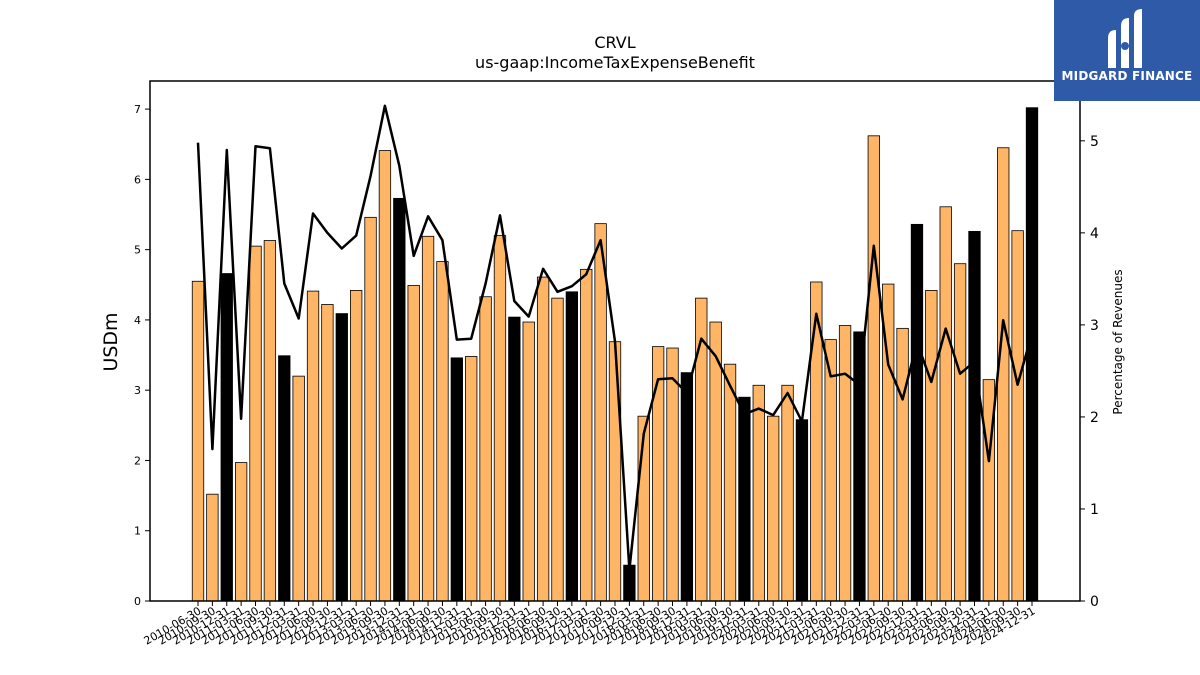 This screenshot has width=1200, height=675. I want to click on chart-title: CRVL, so click(614, 42).